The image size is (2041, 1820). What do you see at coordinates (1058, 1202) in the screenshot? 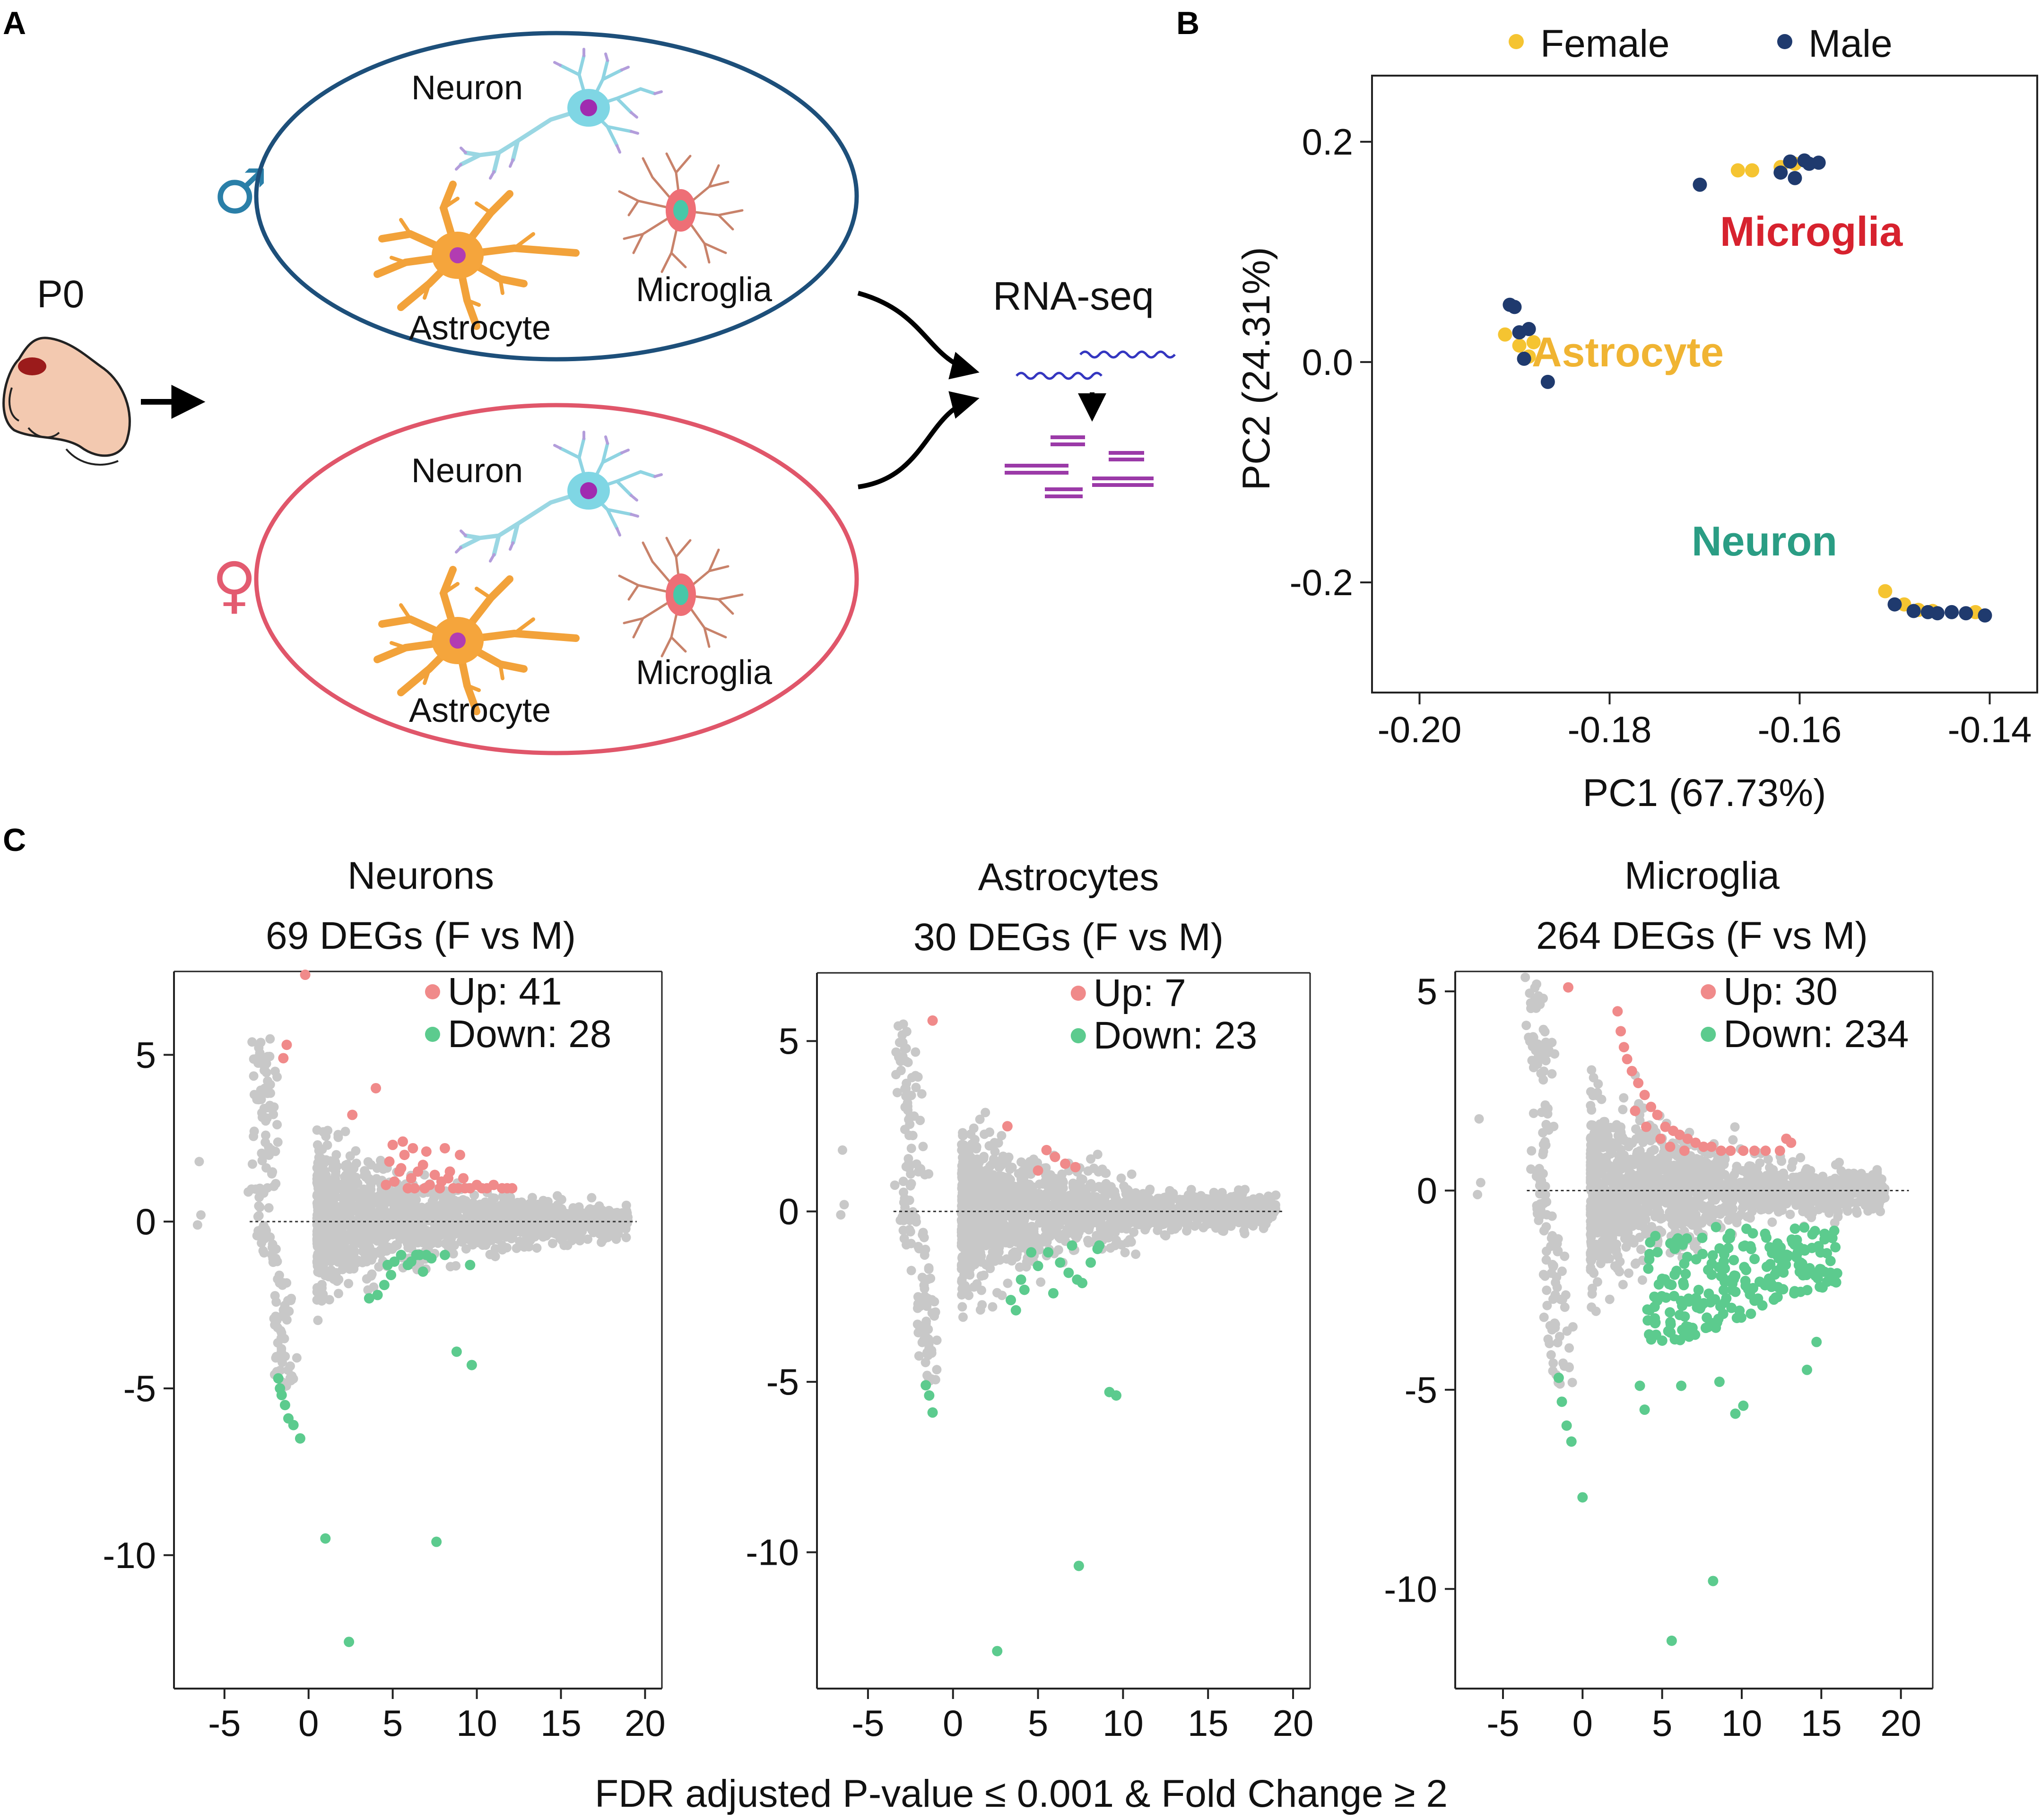
I see `non-significant-genes` at bounding box center [1058, 1202].